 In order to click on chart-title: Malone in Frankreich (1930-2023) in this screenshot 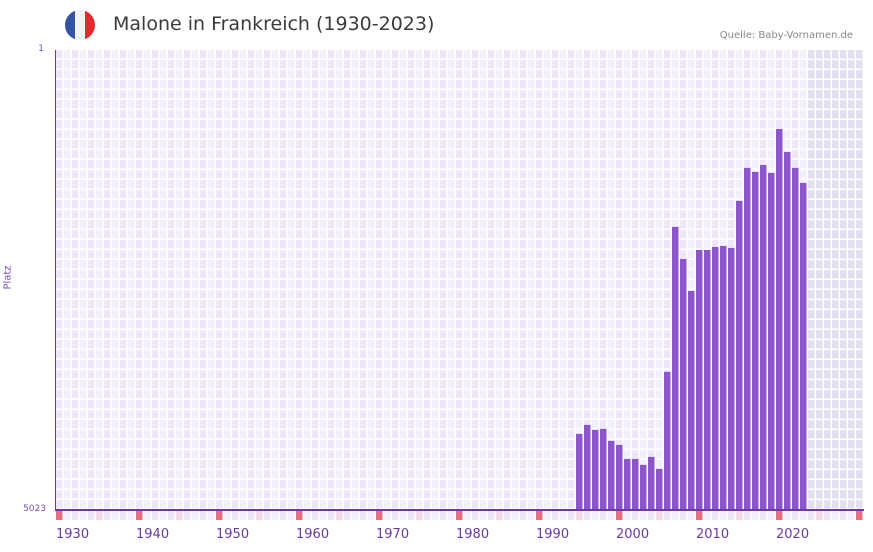, I will do `click(274, 24)`.